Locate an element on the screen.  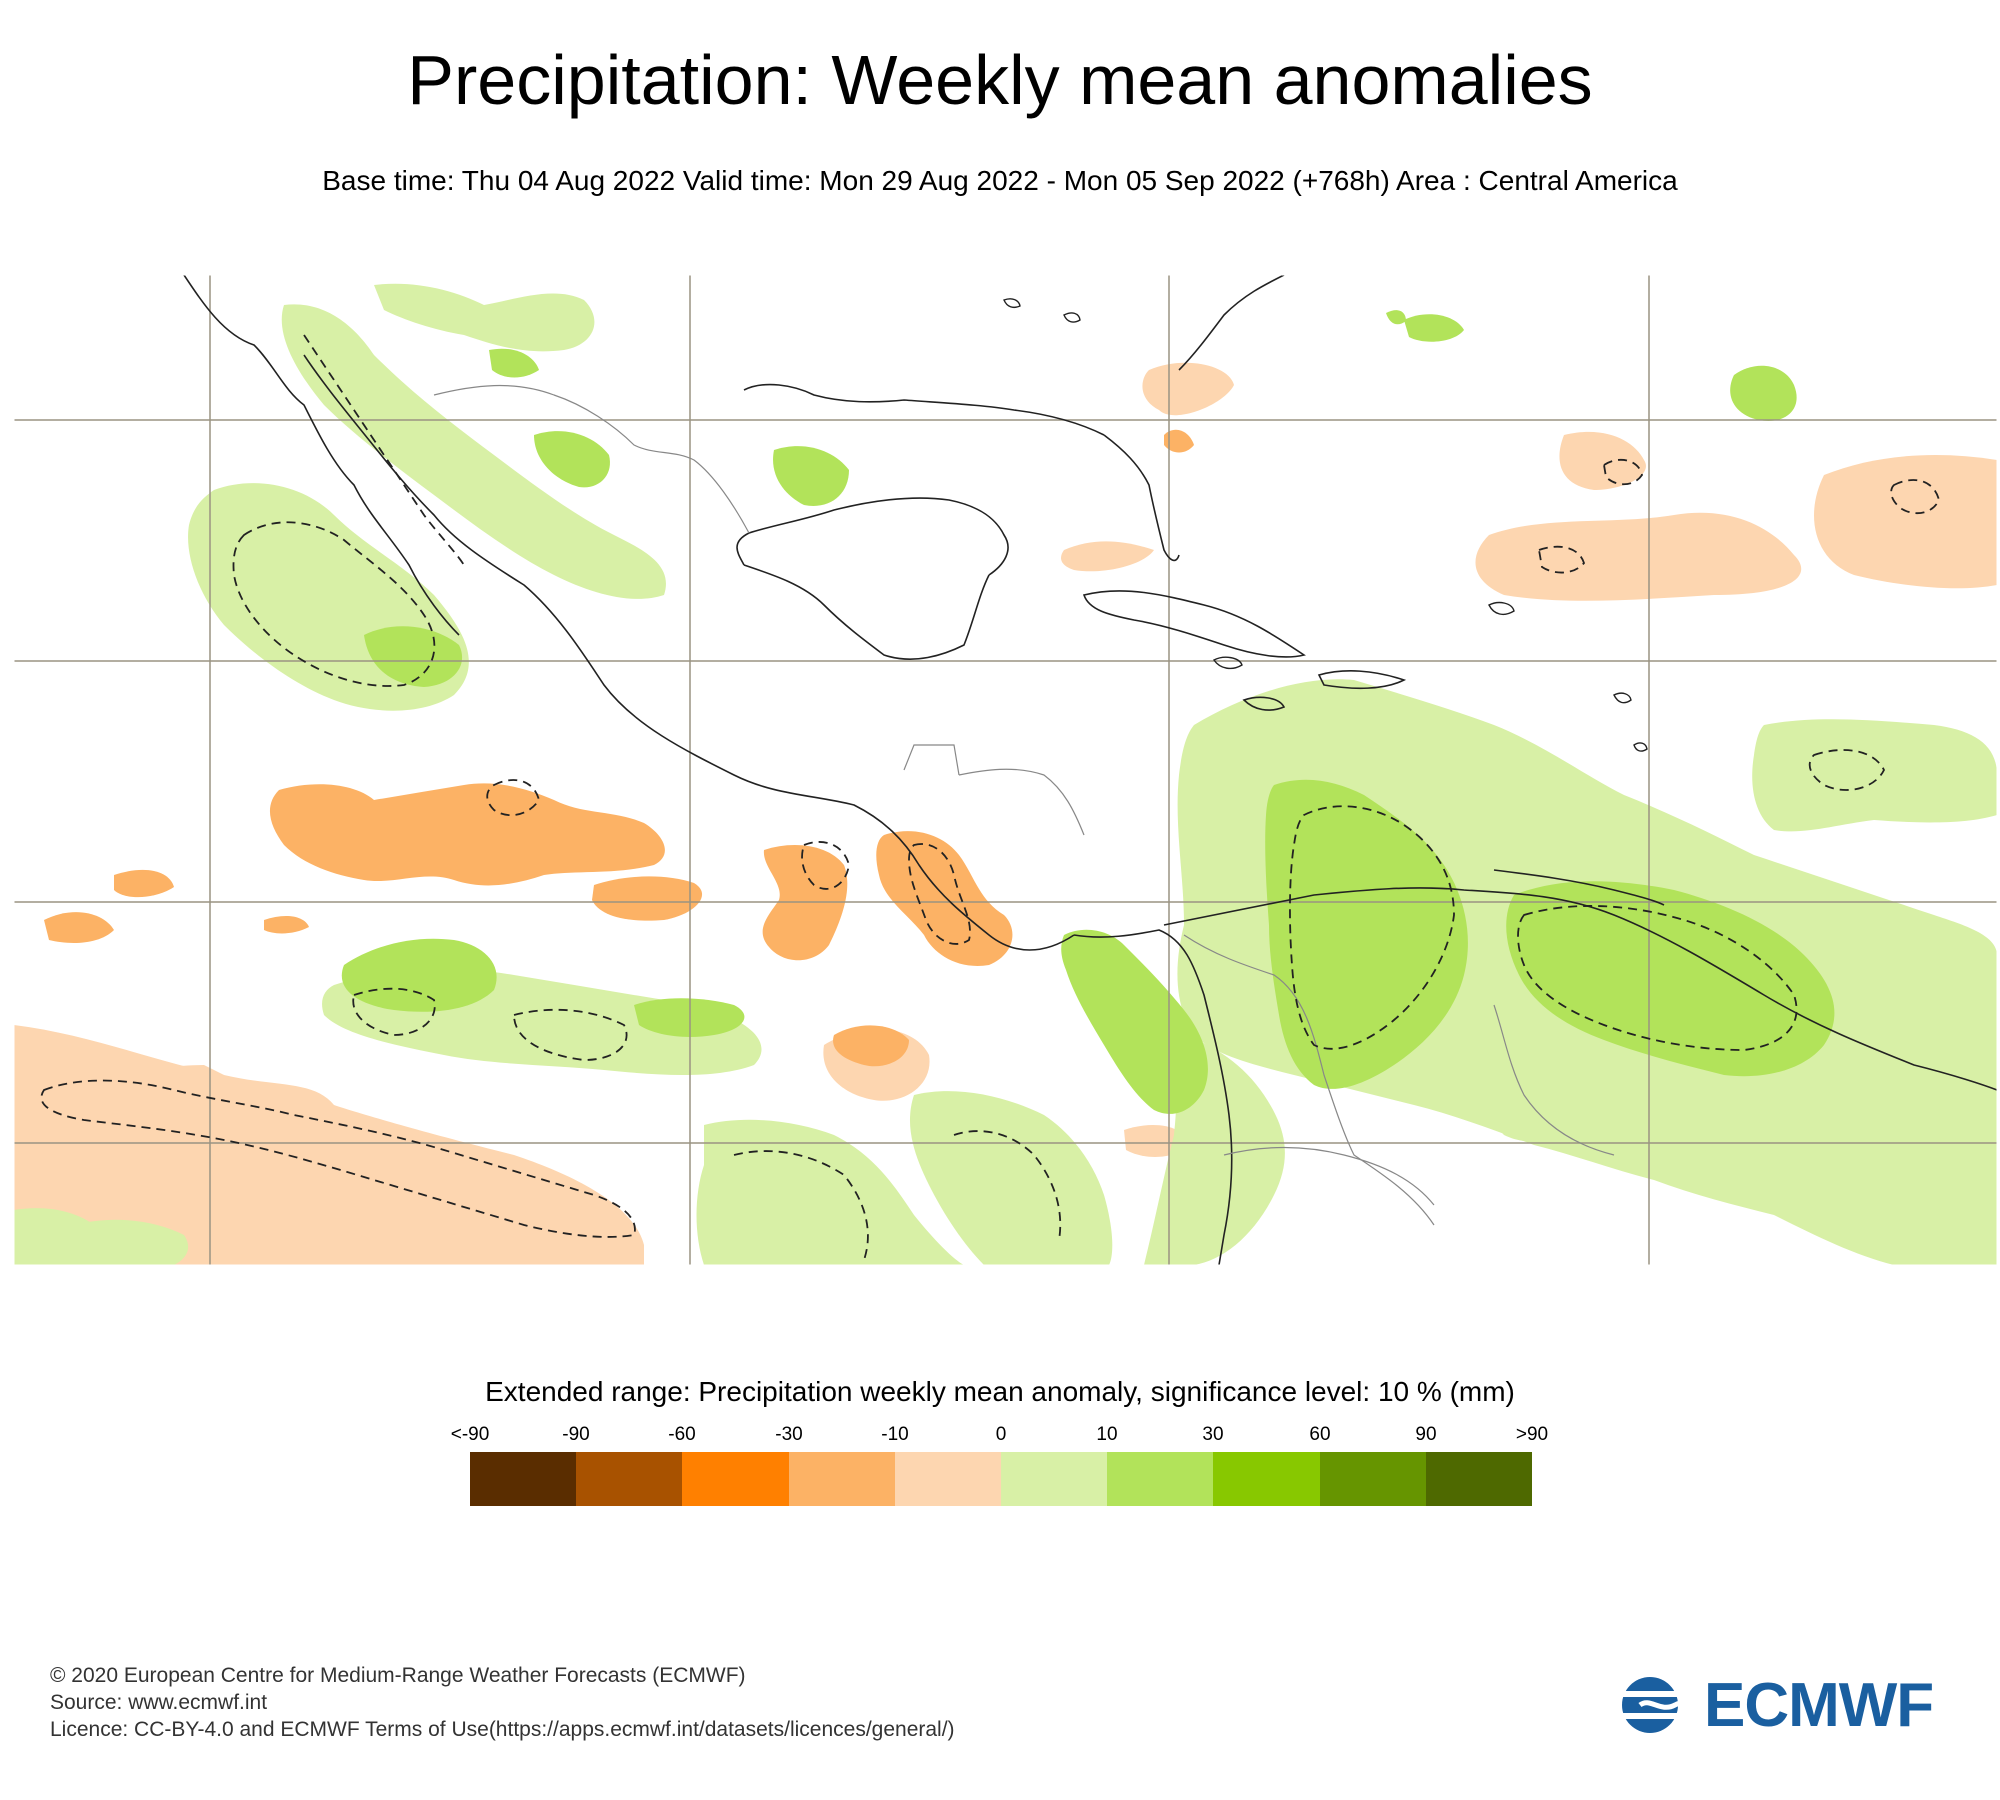
ecmwf-logo-icon is located at coordinates (1660, 1705).